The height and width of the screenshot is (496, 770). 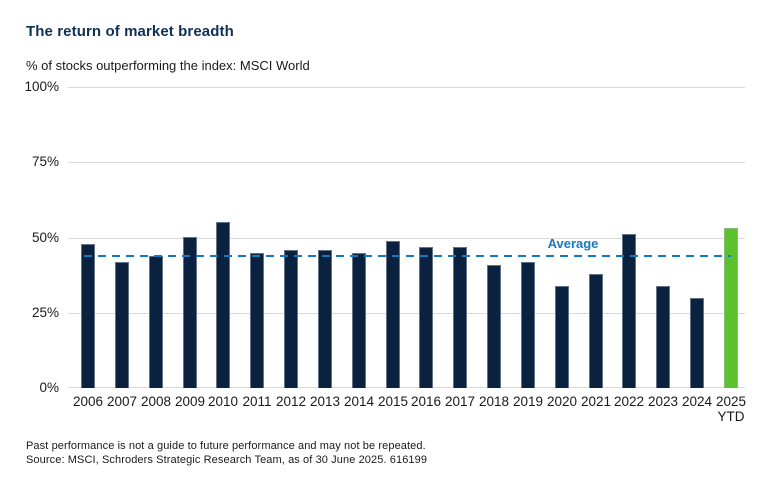 What do you see at coordinates (88, 316) in the screenshot?
I see `bar-2006` at bounding box center [88, 316].